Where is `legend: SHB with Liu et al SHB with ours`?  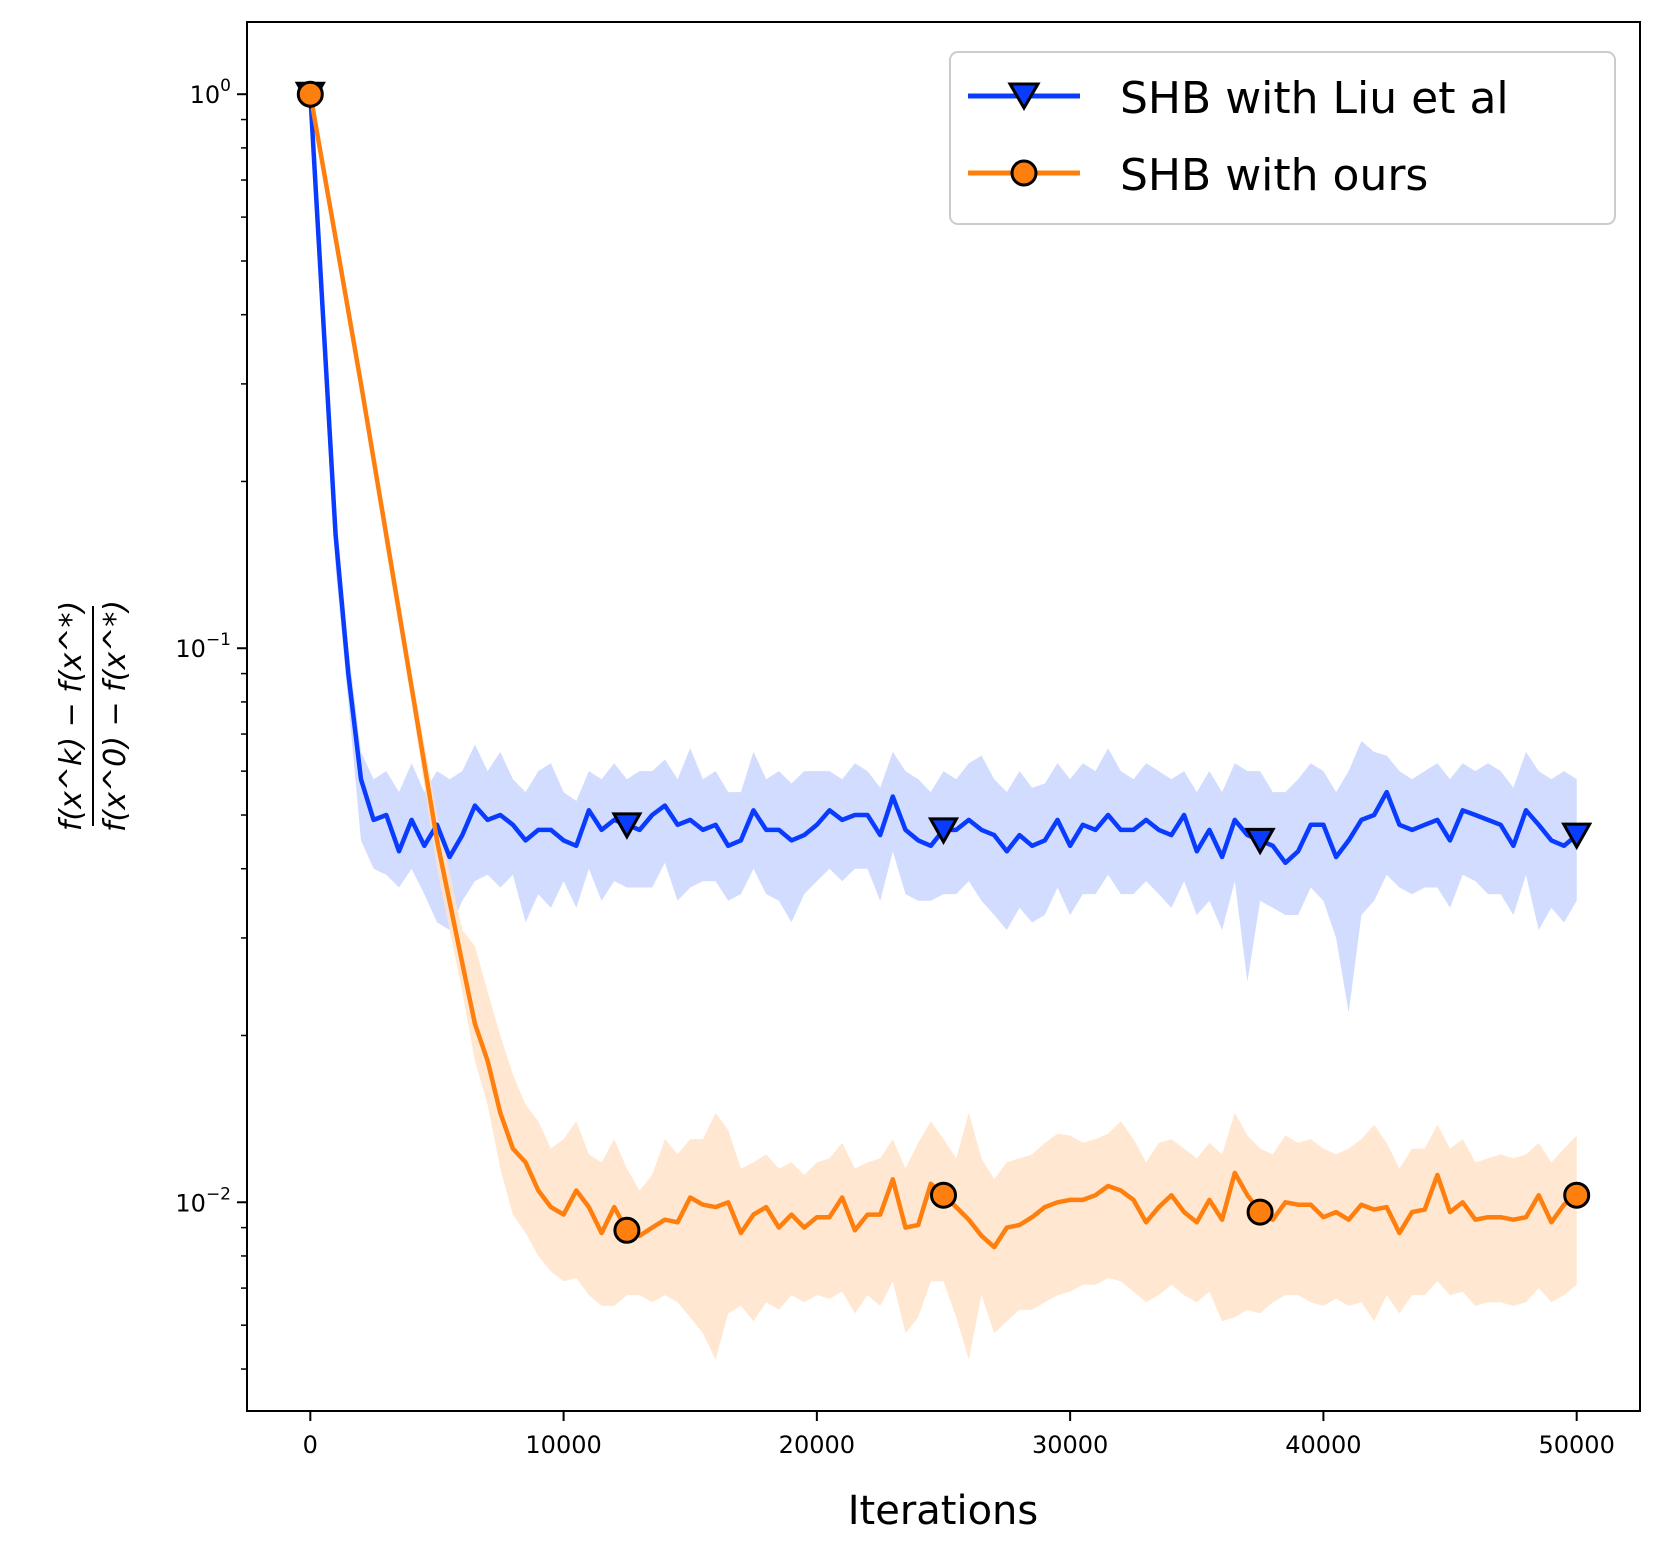
legend: SHB with Liu et al SHB with ours is located at coordinates (1282, 138).